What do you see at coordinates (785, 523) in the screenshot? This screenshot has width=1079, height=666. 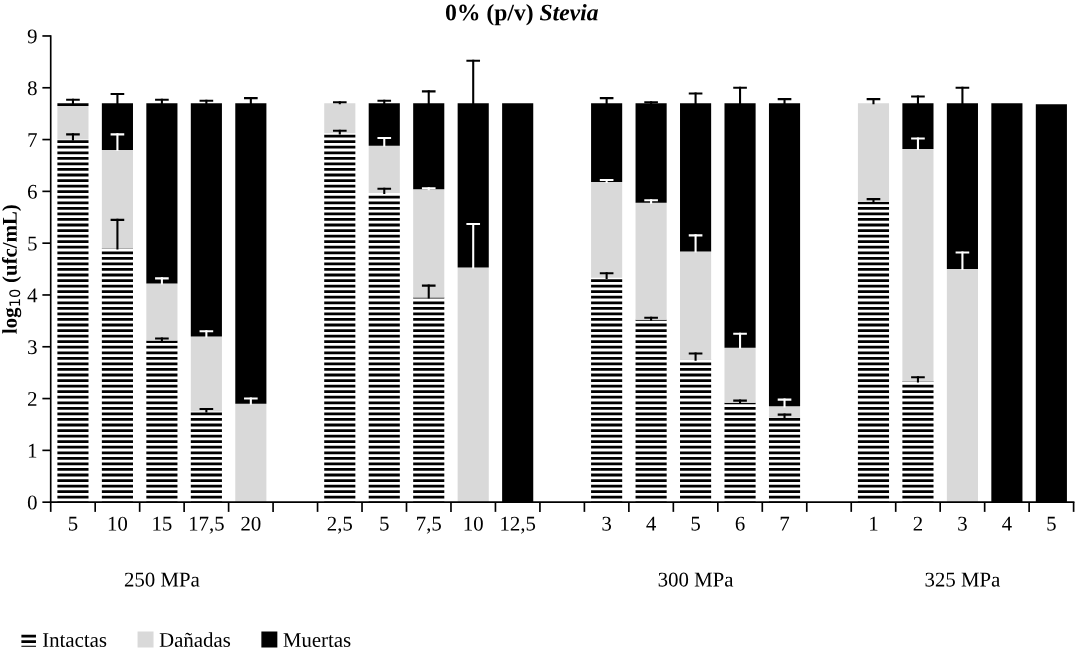 I see `x-tick-label: 7` at bounding box center [785, 523].